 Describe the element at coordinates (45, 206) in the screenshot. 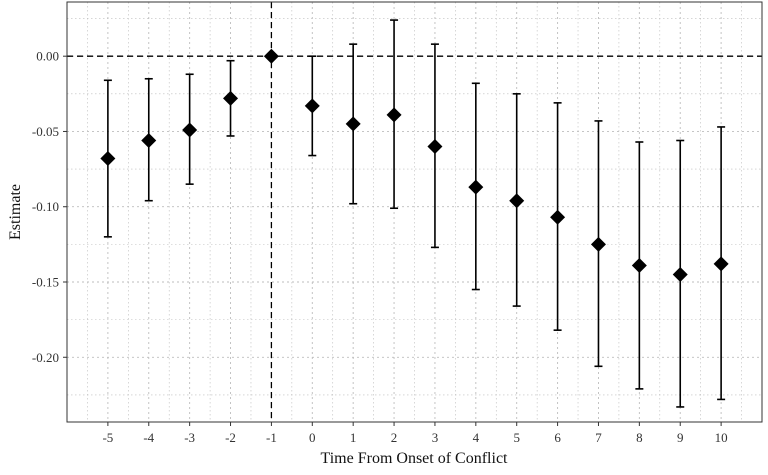

I see `y-tick-label: -0.10` at that location.